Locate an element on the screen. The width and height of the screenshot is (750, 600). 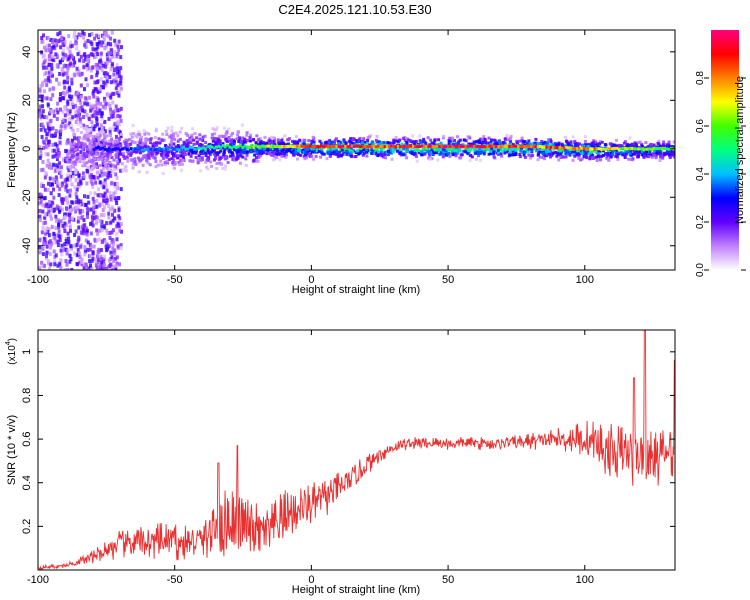
colorbar-label: Normalized spectral amplitude is located at coordinates (740, 150).